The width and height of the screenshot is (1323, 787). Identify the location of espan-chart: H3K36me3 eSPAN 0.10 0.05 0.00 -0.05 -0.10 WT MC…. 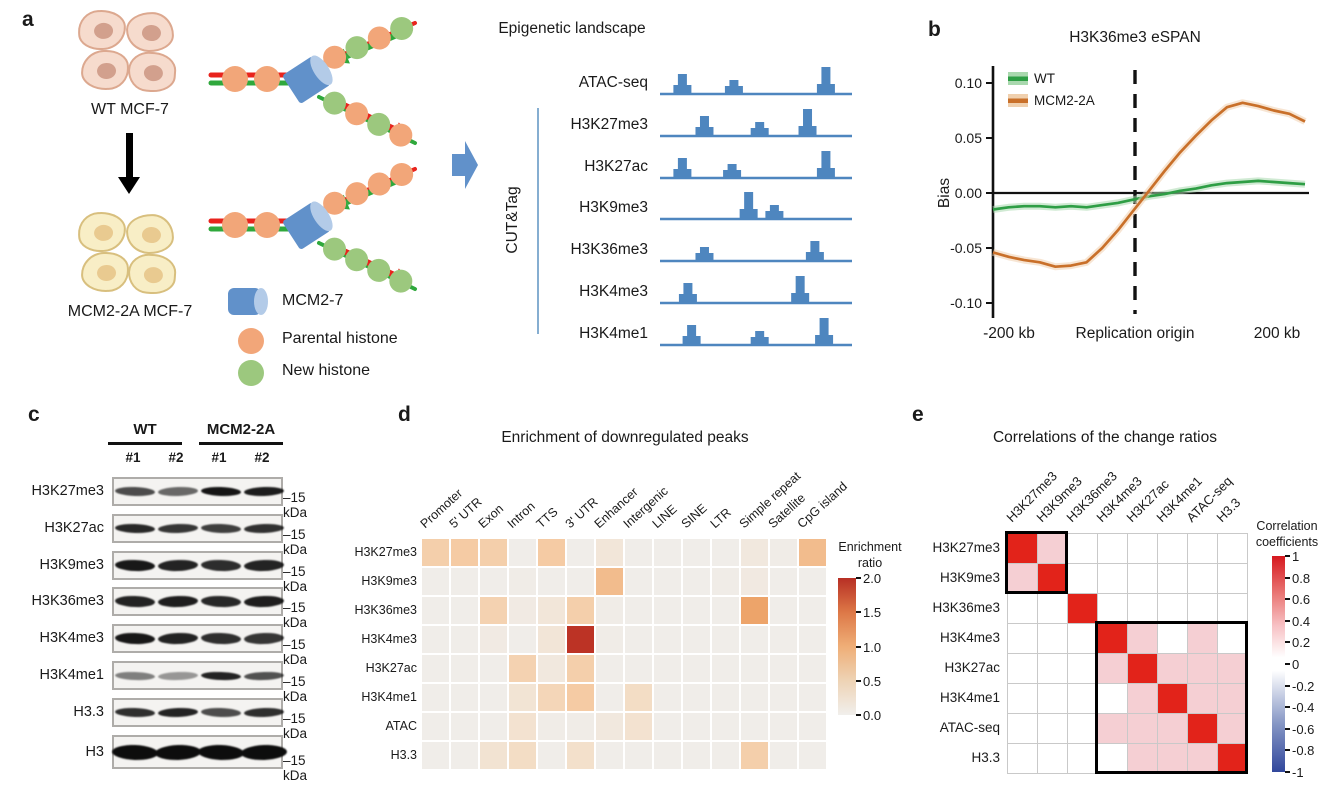
(1122, 185).